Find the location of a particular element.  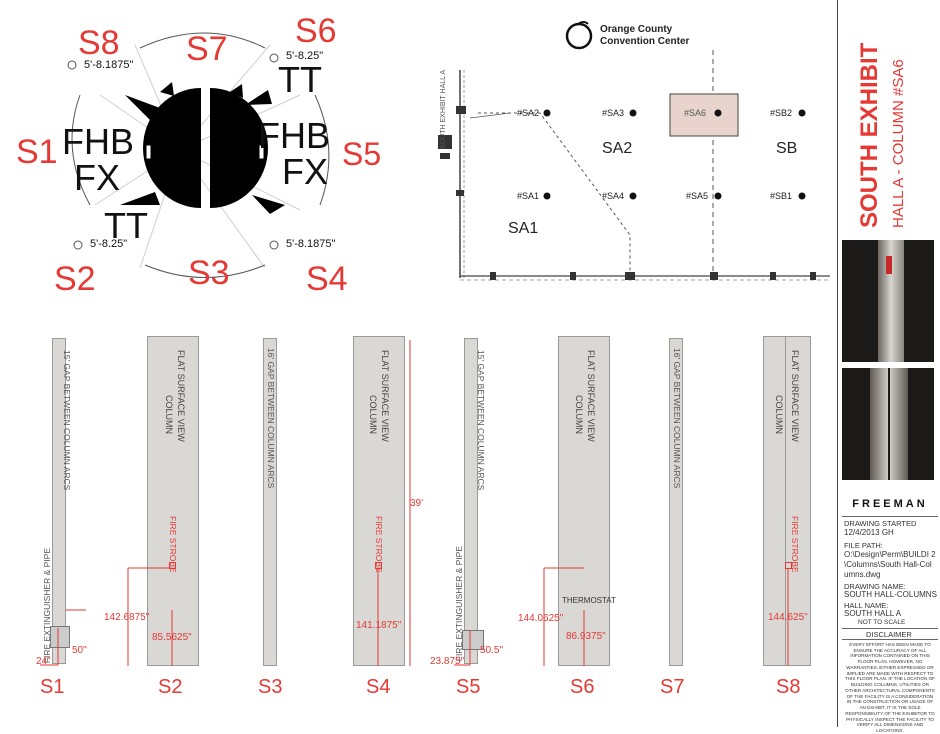

s6-dim-a: 144.0625" is located at coordinates (541, 618).